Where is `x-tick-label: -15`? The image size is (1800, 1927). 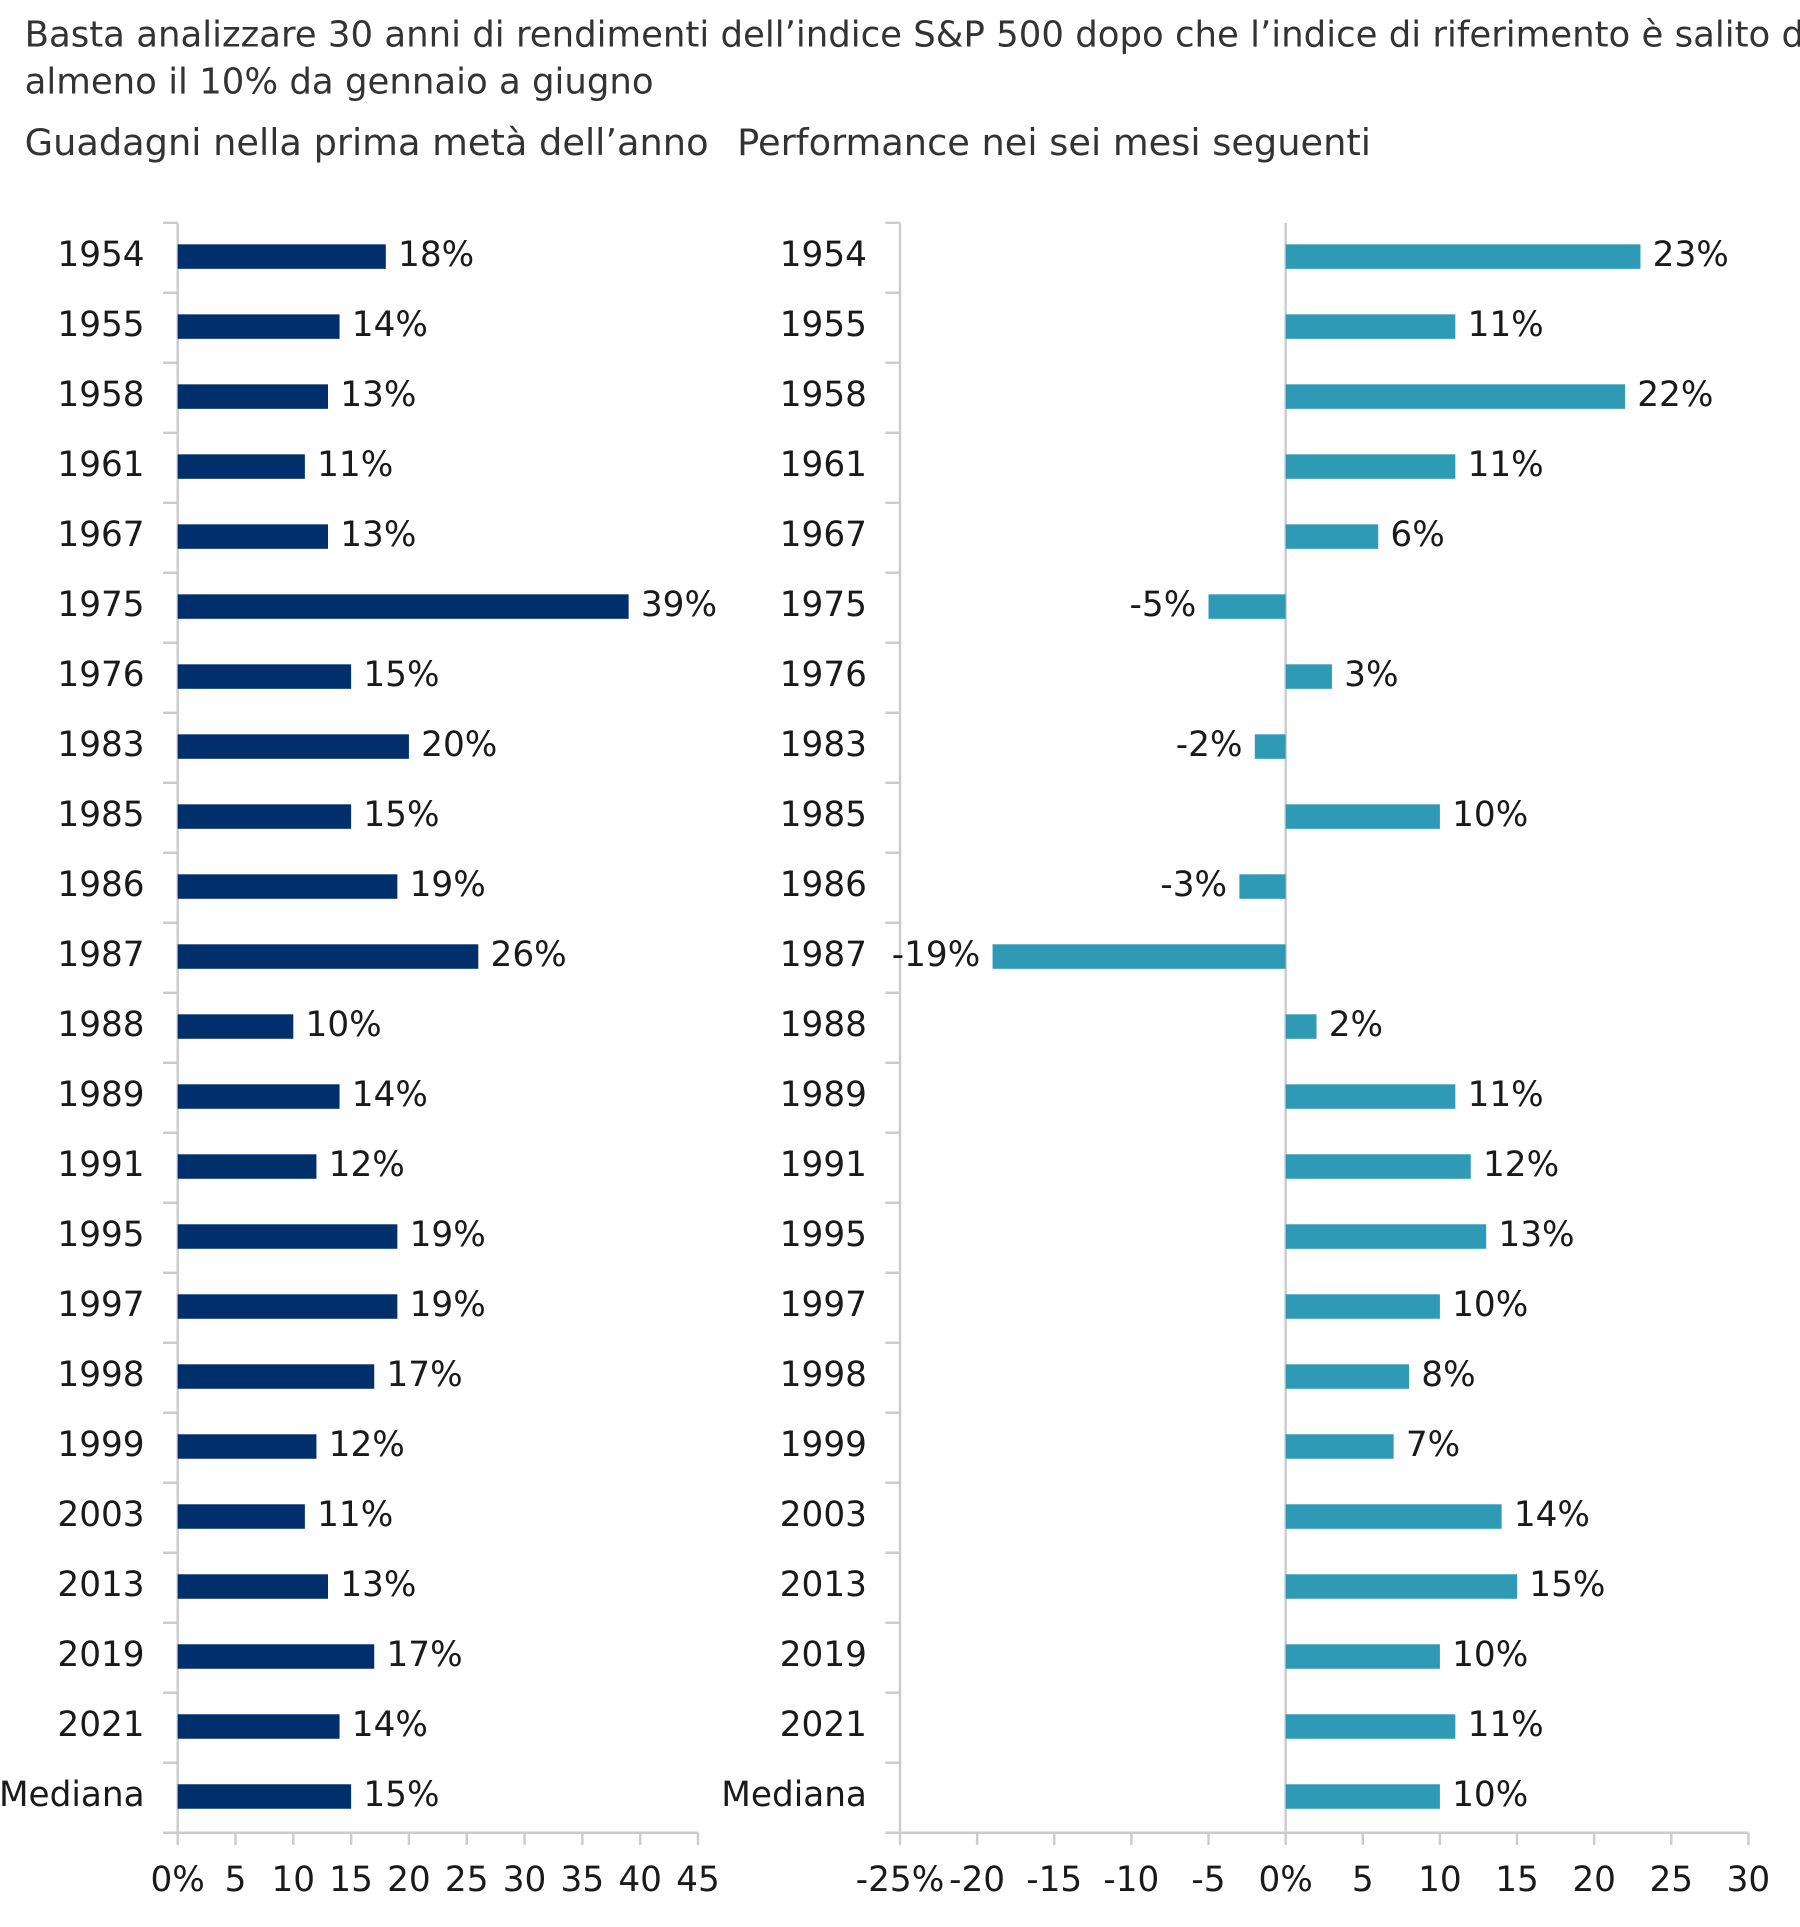 x-tick-label: -15 is located at coordinates (1054, 1880).